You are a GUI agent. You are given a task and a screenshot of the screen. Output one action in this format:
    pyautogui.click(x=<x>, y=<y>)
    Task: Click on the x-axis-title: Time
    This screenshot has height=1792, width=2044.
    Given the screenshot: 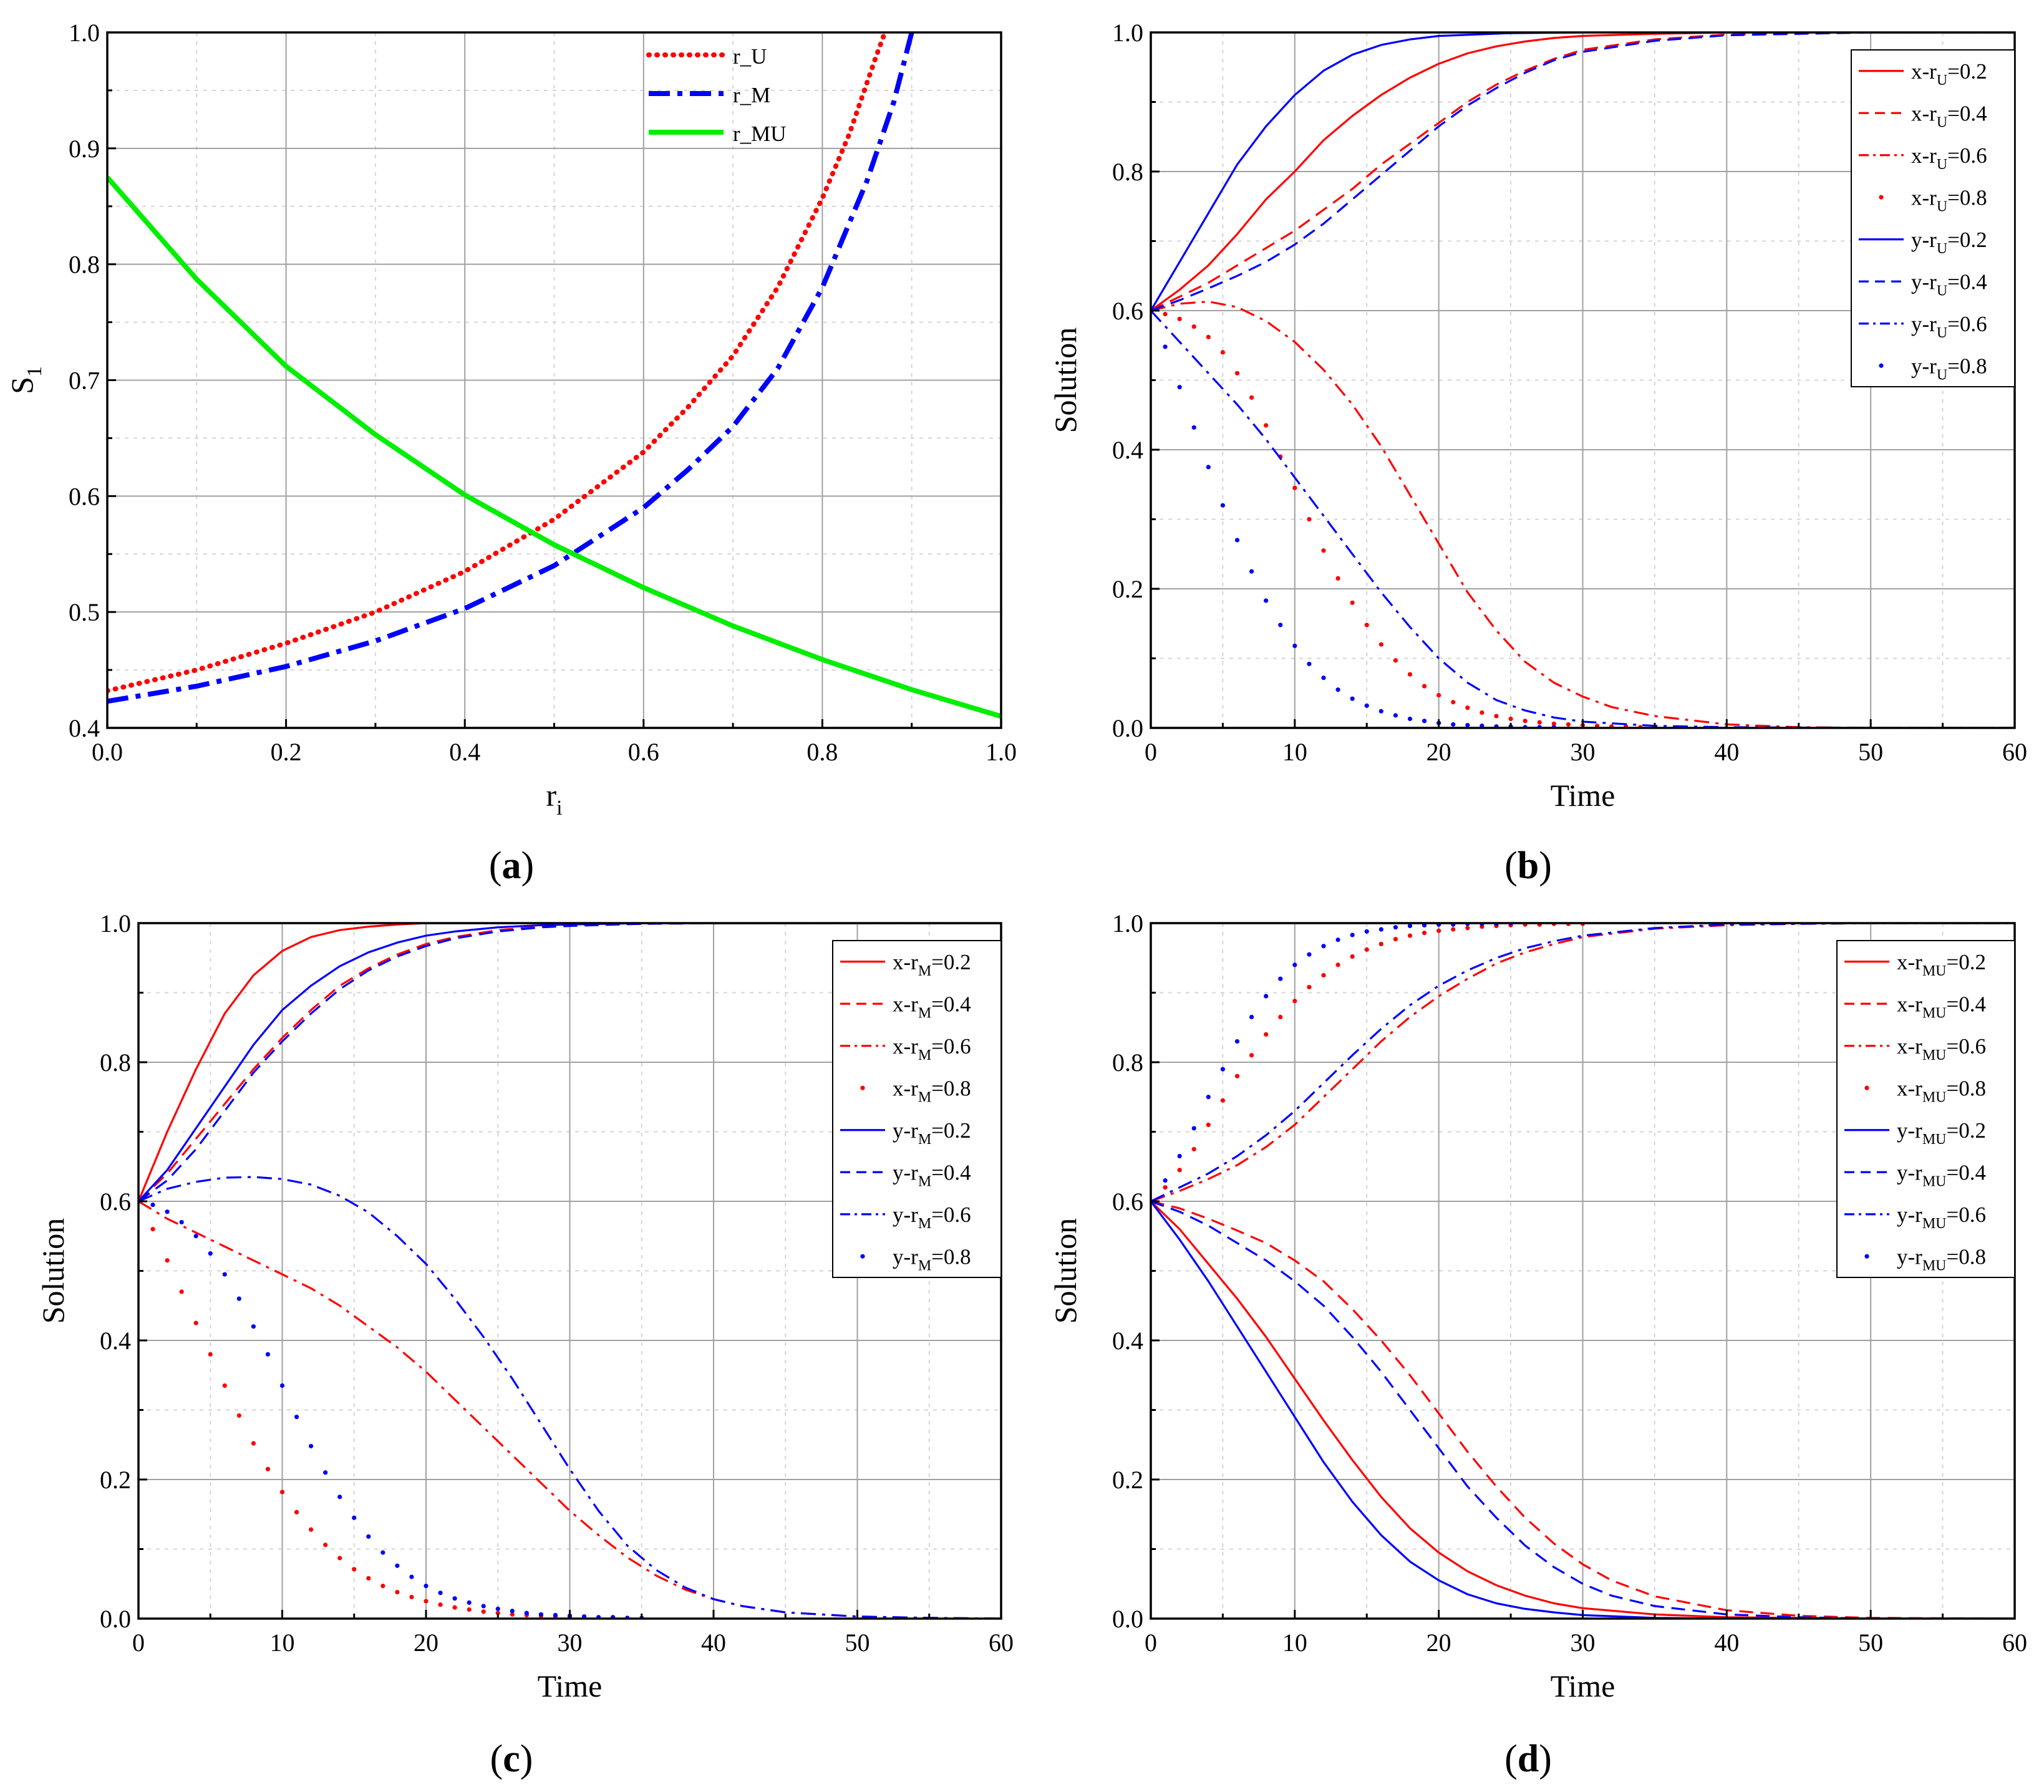 What is the action you would take?
    pyautogui.click(x=570, y=1685)
    